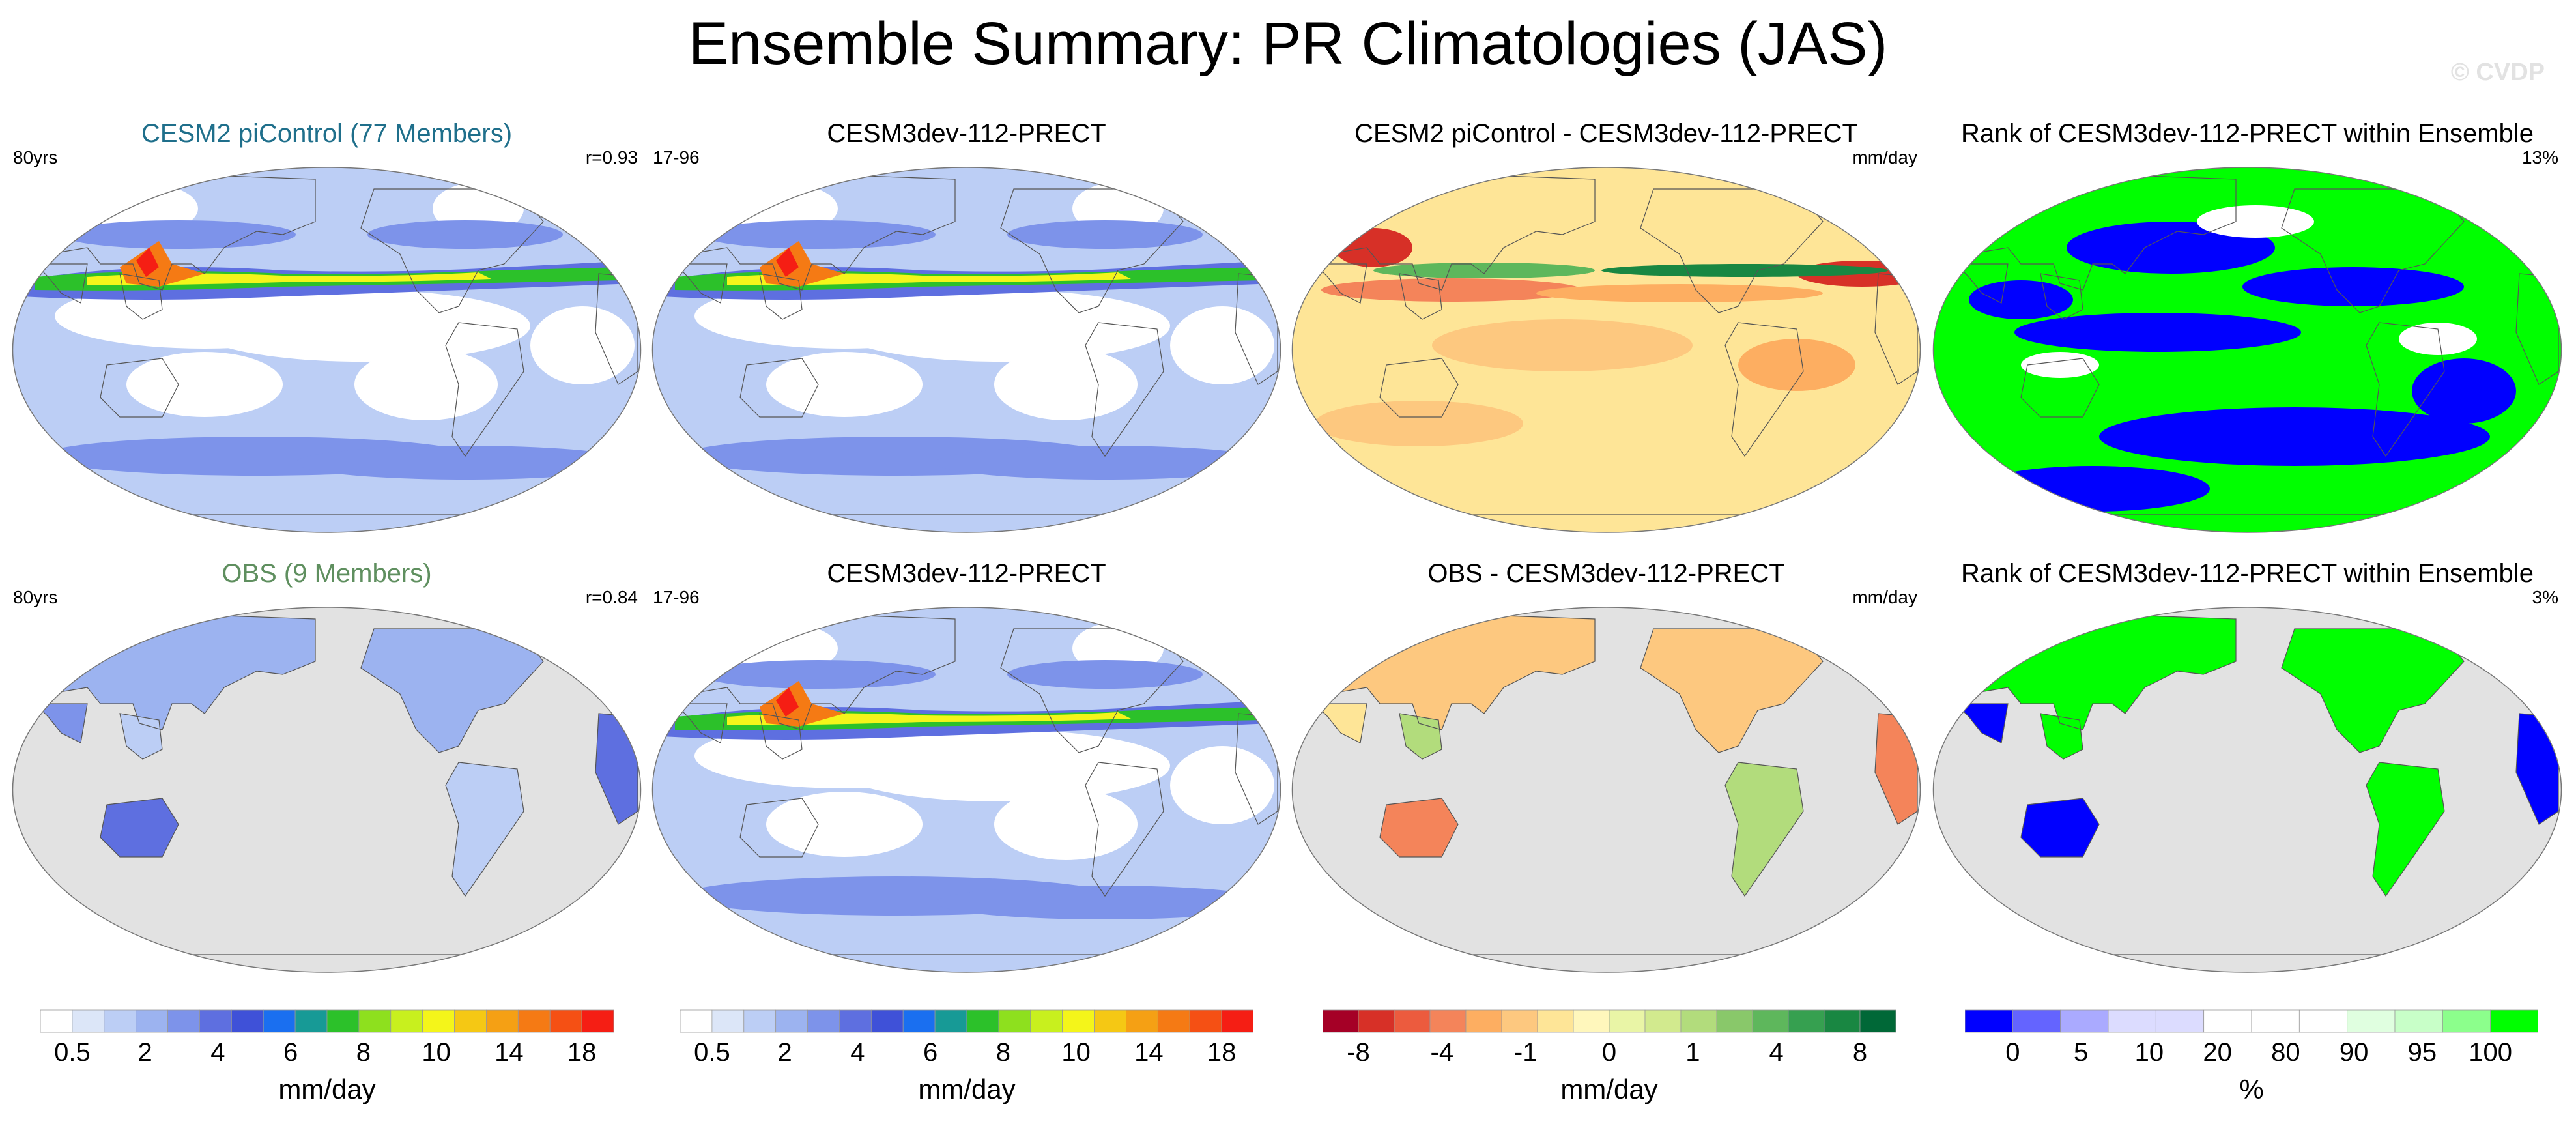  What do you see at coordinates (966, 1067) in the screenshot?
I see `colorbar-precip-2: 0.5 2 4 6 8 10 14 18 mm/day` at bounding box center [966, 1067].